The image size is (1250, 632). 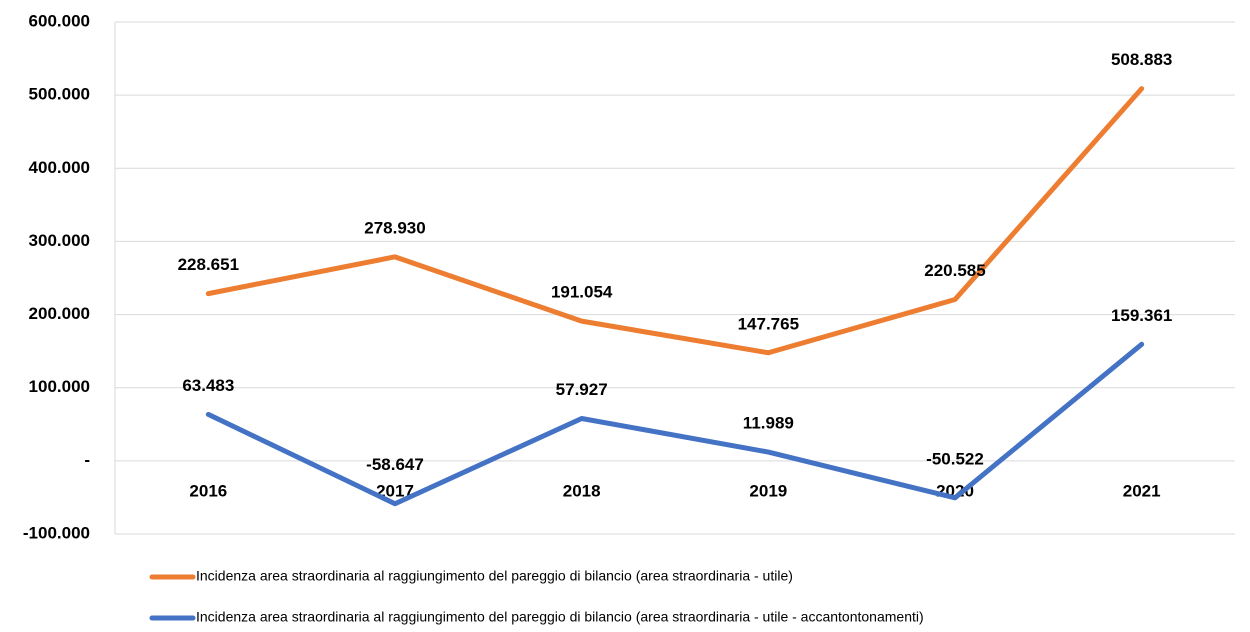 I want to click on y-tick-label: 500.000, so click(x=59, y=94).